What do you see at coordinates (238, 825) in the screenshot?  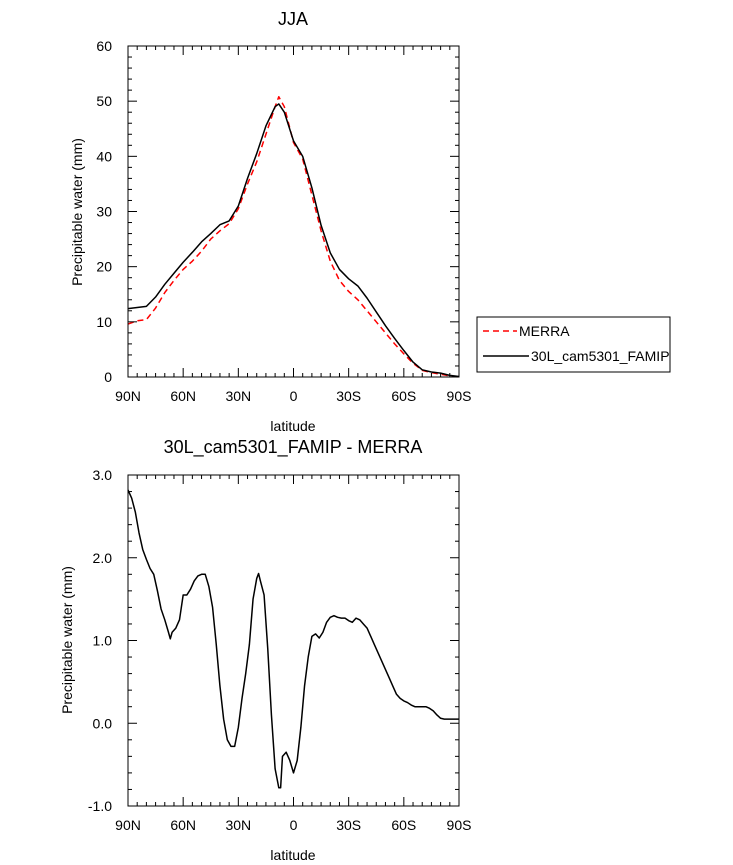 I see `bottom-x-tick-label: 30N` at bounding box center [238, 825].